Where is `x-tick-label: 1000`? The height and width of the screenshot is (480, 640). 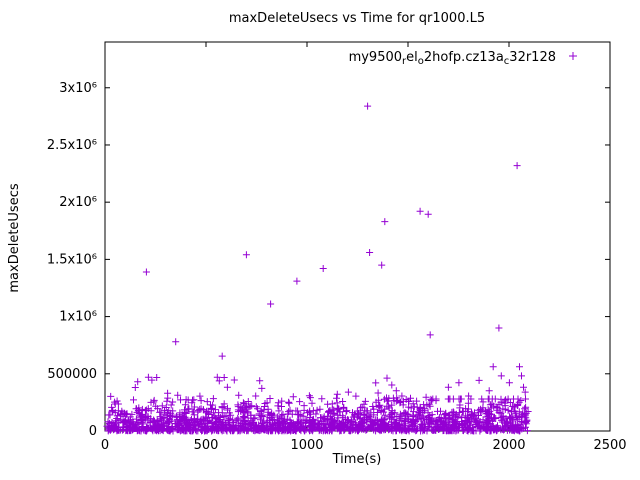
x-tick-label: 1000 is located at coordinates (306, 445).